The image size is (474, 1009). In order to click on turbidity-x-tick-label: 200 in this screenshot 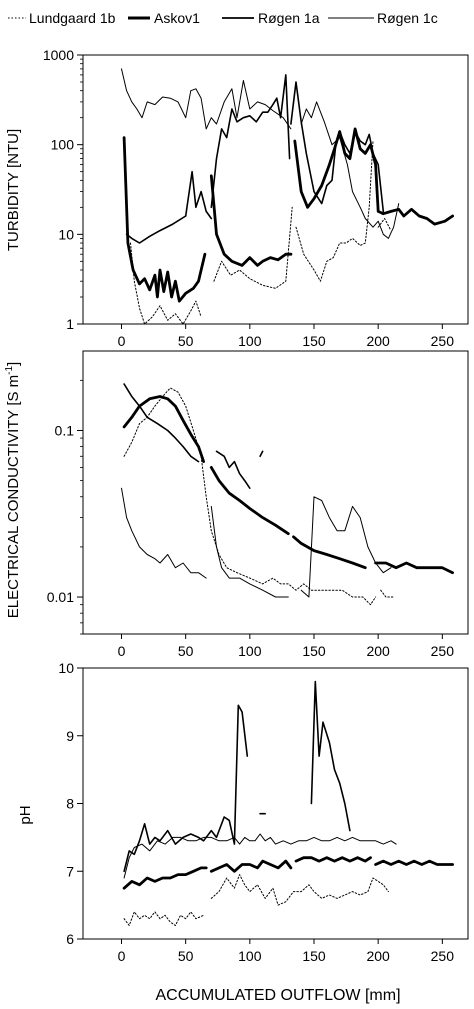, I will do `click(378, 341)`.